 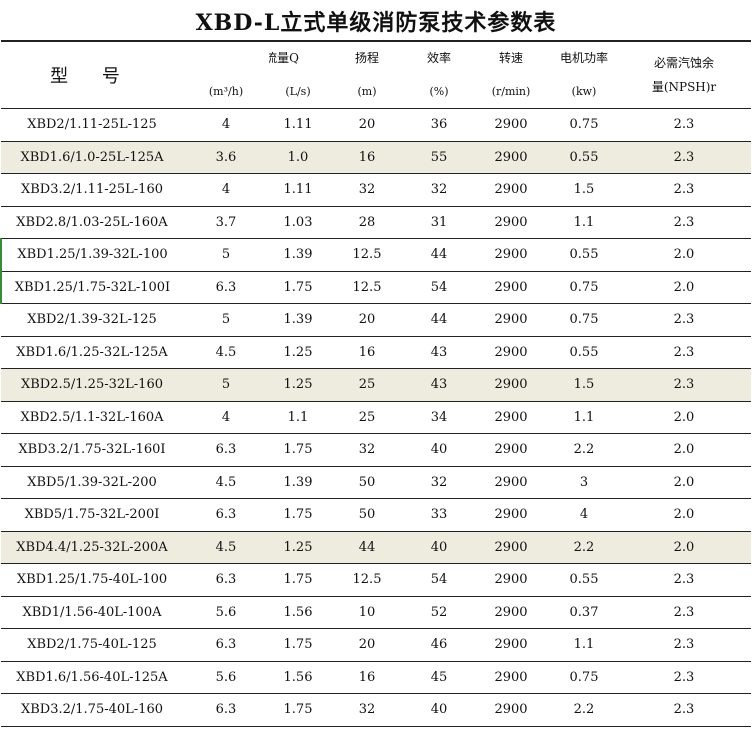 What do you see at coordinates (92, 450) in the screenshot?
I see `cell-model: XBD3.2/1.75-32L-160I` at bounding box center [92, 450].